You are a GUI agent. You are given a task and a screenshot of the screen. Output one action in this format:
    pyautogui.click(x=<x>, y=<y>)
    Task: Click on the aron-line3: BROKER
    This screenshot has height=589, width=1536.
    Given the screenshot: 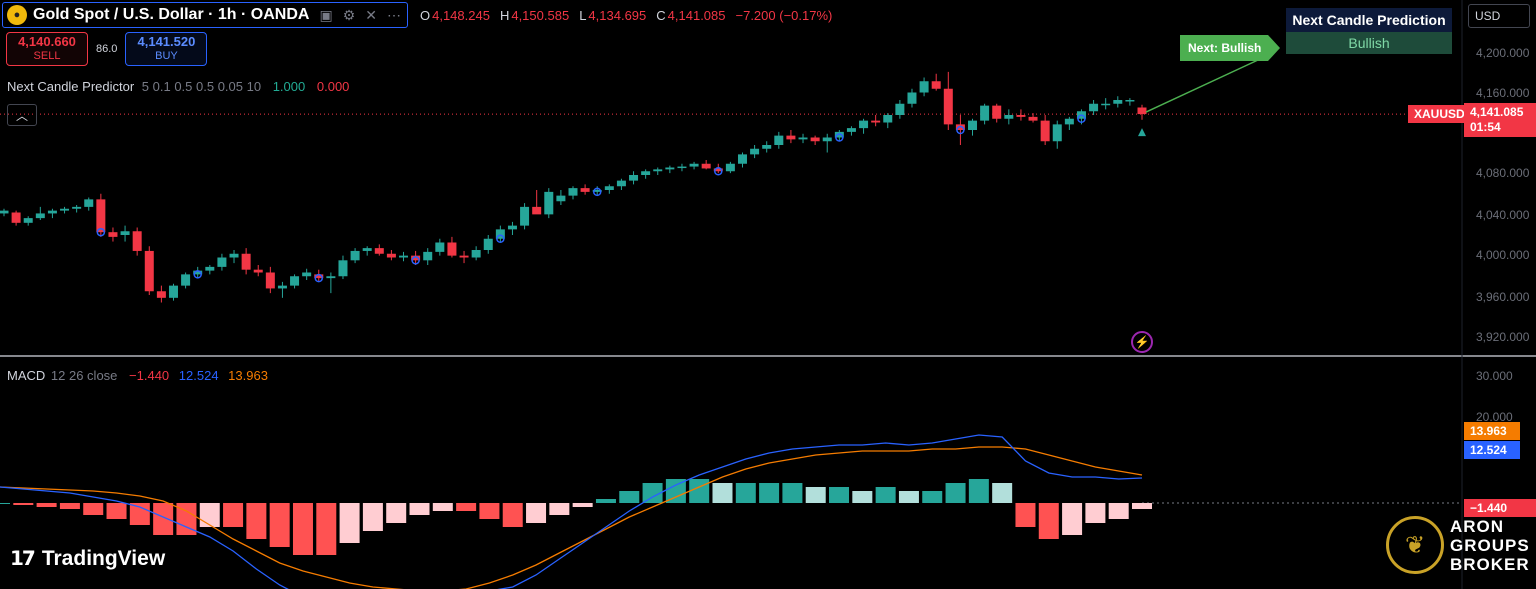 What is the action you would take?
    pyautogui.click(x=1490, y=564)
    